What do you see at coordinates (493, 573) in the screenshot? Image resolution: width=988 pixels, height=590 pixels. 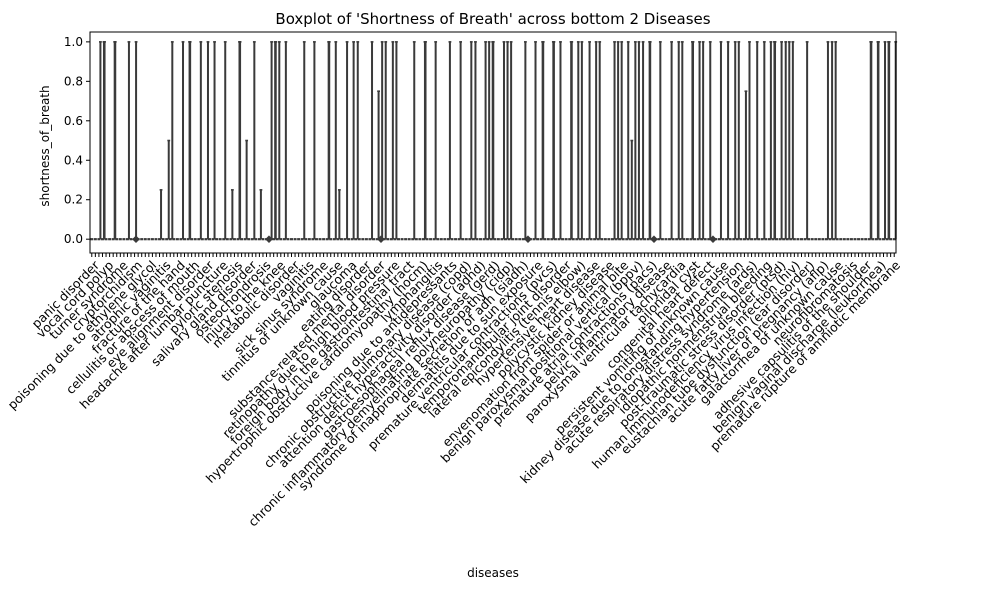 I see `x-axis-label: diseases` at bounding box center [493, 573].